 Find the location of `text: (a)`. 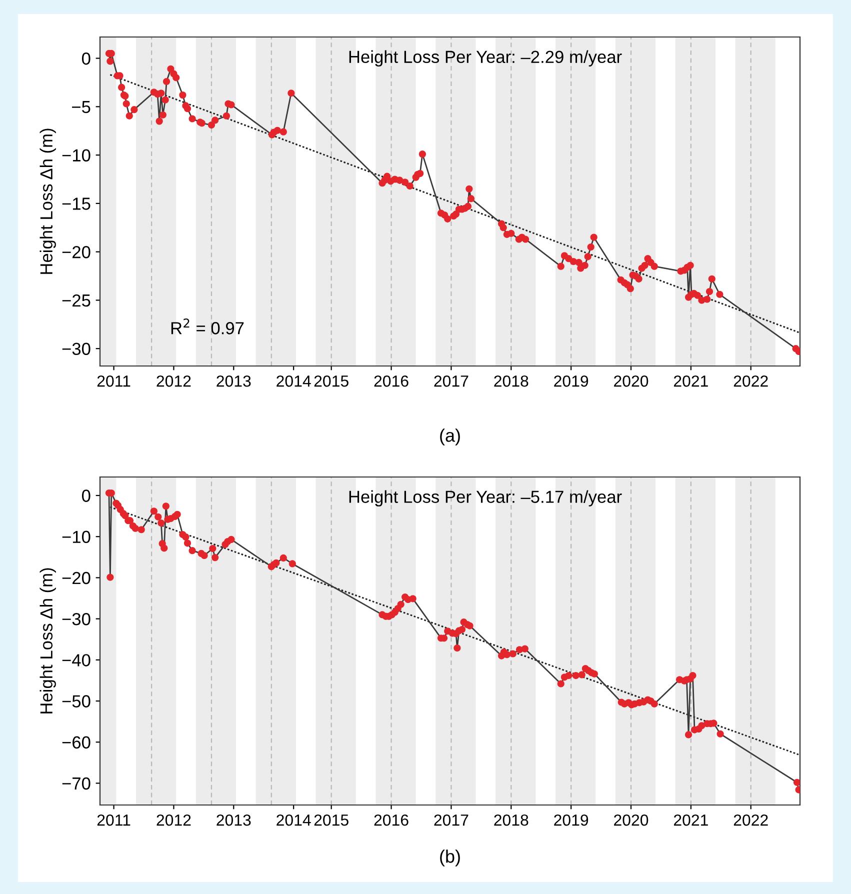

text: (a) is located at coordinates (450, 437).